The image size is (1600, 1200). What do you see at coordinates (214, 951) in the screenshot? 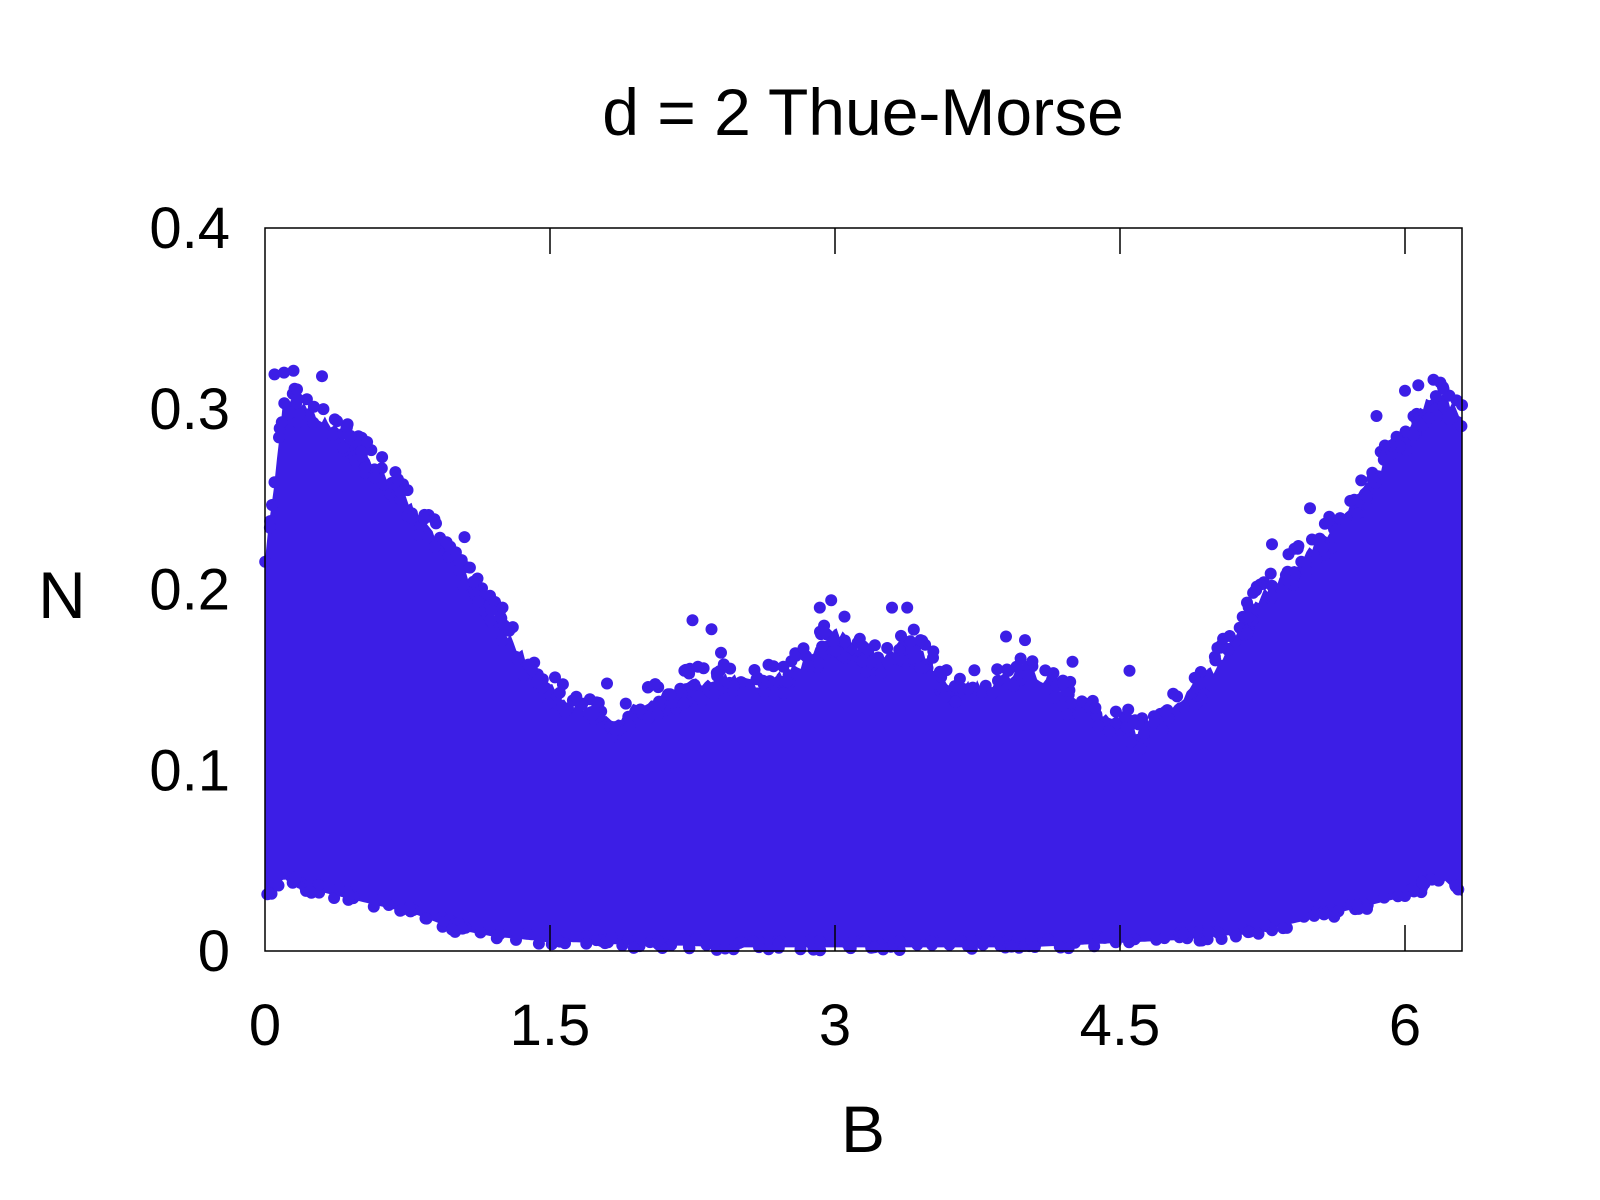
I see `y-tick-label: 0` at bounding box center [214, 951].